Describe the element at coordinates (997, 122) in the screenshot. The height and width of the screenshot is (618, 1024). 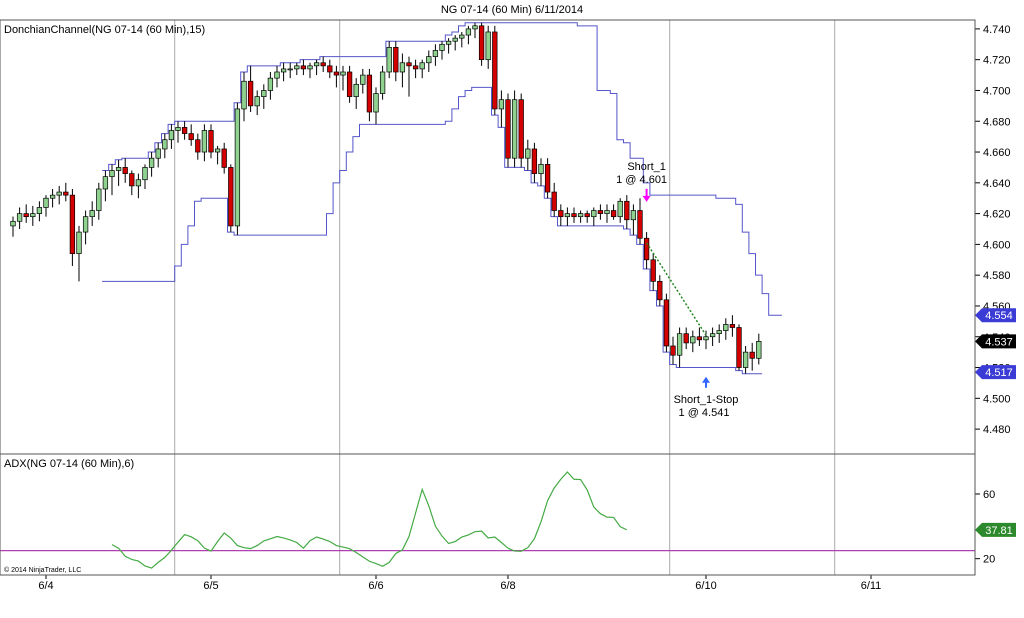
I see `price-axis-label: 4.680` at that location.